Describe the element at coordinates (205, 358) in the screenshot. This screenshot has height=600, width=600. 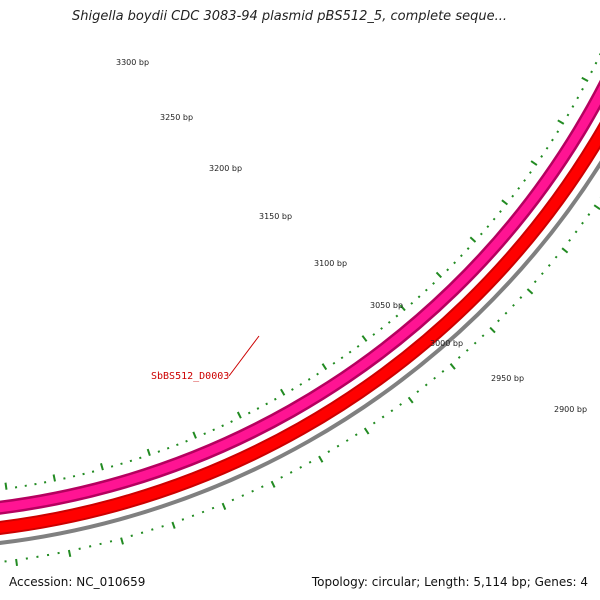
I see `gene-annotation: SbBS512_D0003` at that location.